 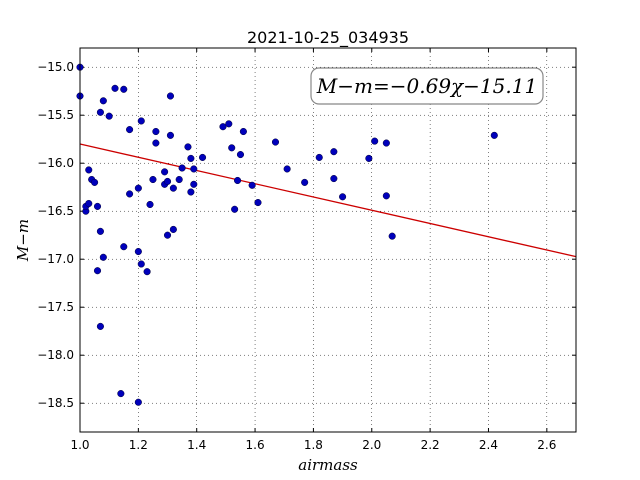 What do you see at coordinates (55, 259) in the screenshot?
I see `y-tick-label: −17.0` at bounding box center [55, 259].